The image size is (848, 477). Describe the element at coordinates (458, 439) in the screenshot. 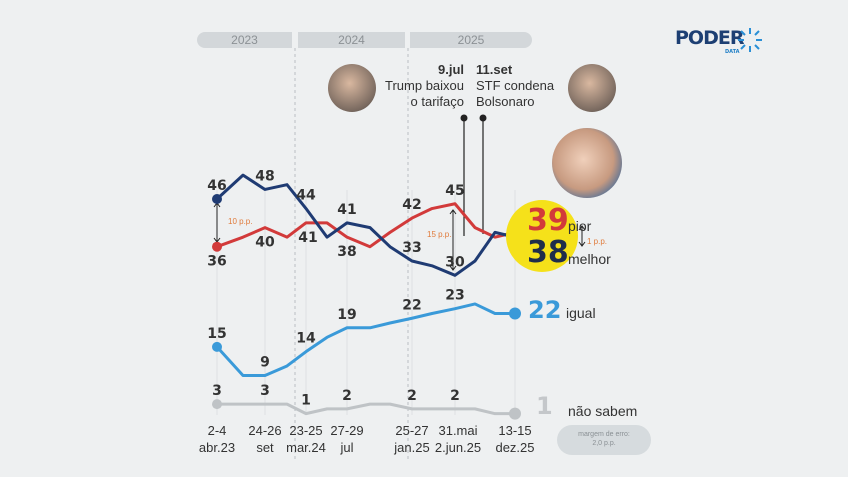

I see `x-tick-label: 31.mai 2.jun.25` at that location.